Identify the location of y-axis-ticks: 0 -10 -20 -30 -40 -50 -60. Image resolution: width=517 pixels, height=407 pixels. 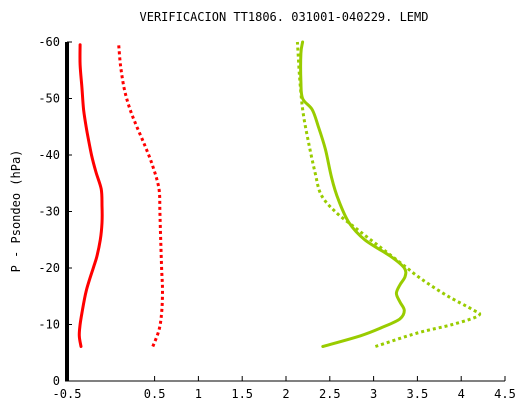
(55, 211).